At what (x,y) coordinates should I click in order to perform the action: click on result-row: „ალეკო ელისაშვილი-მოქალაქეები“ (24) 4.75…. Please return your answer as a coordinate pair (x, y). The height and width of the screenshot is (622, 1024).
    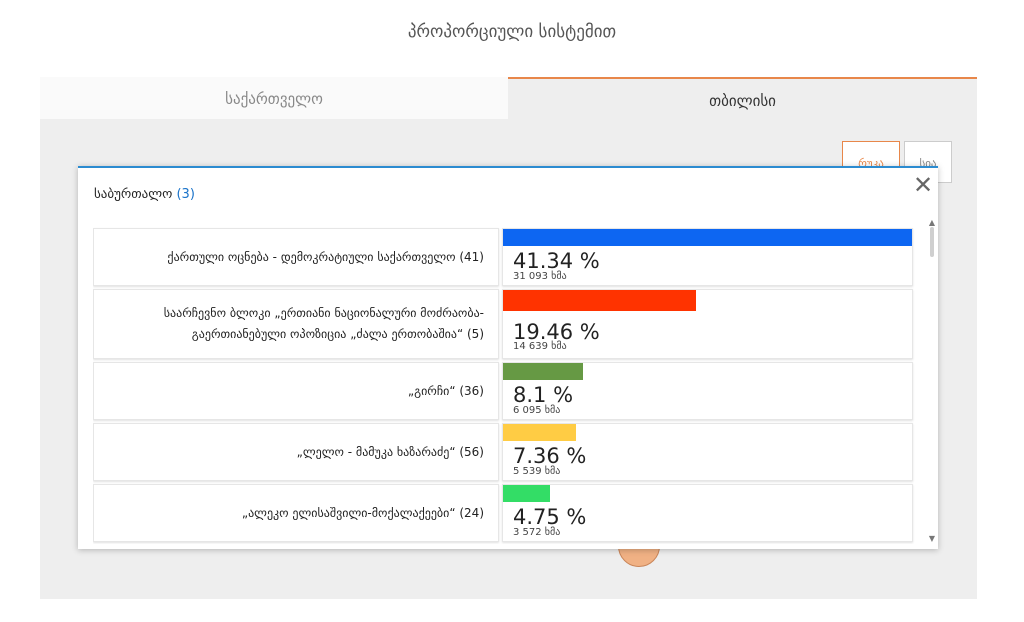
    Looking at the image, I should click on (503, 513).